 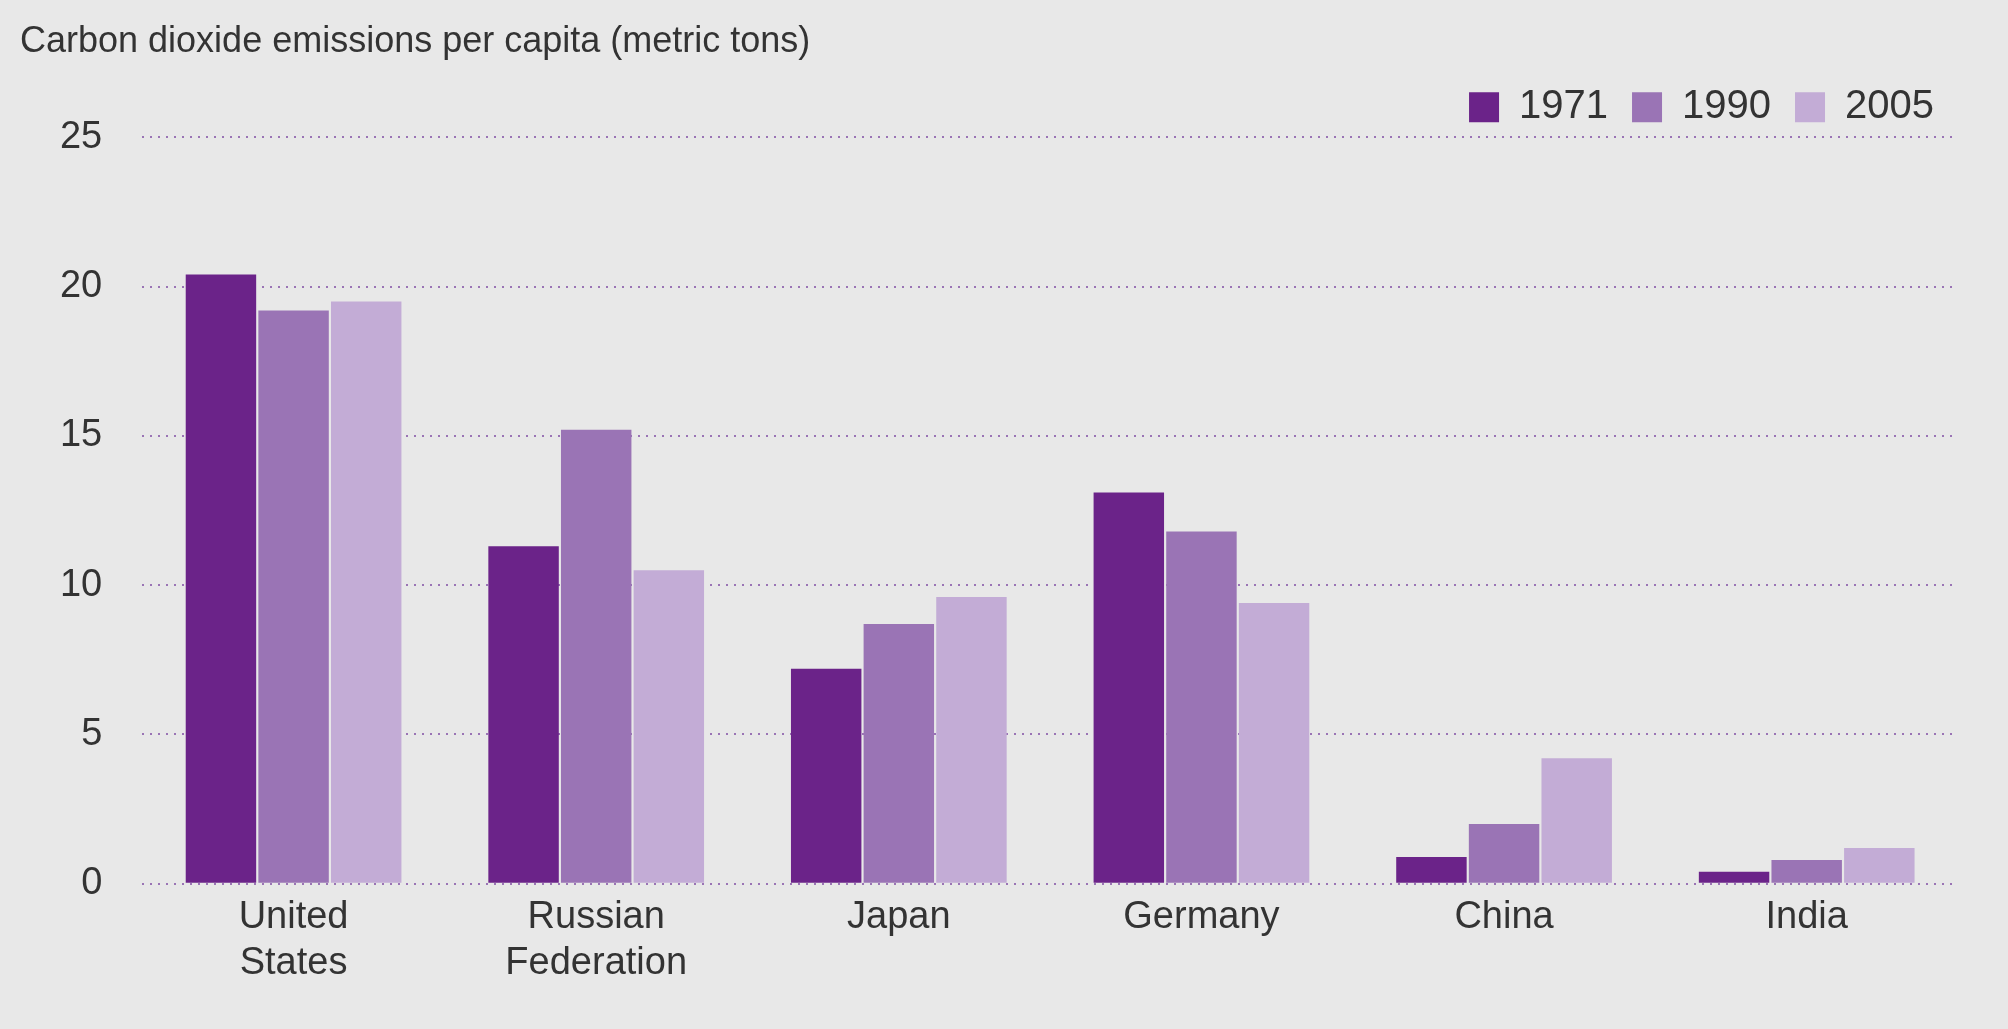 I want to click on x-tick-label: Japan, so click(x=899, y=915).